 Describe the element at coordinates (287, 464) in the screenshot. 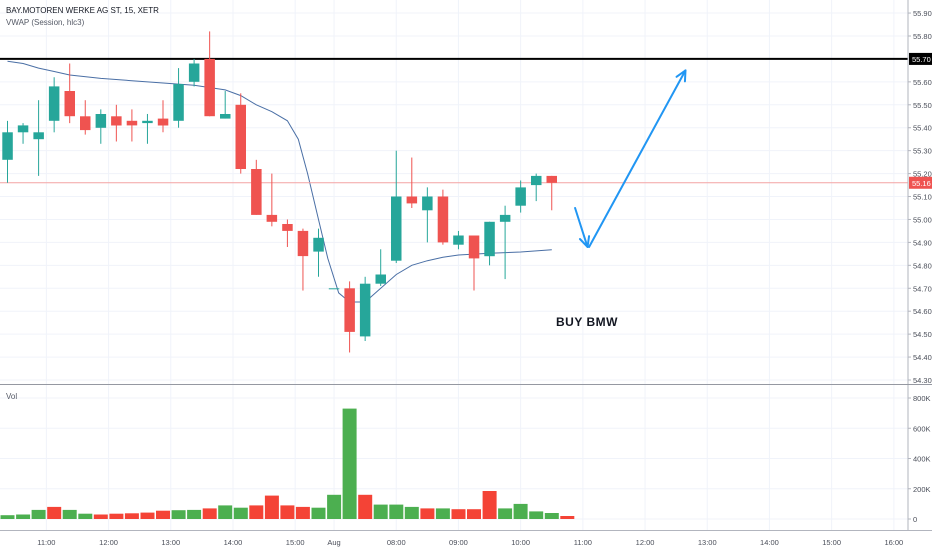

I see `volume-bars` at that location.